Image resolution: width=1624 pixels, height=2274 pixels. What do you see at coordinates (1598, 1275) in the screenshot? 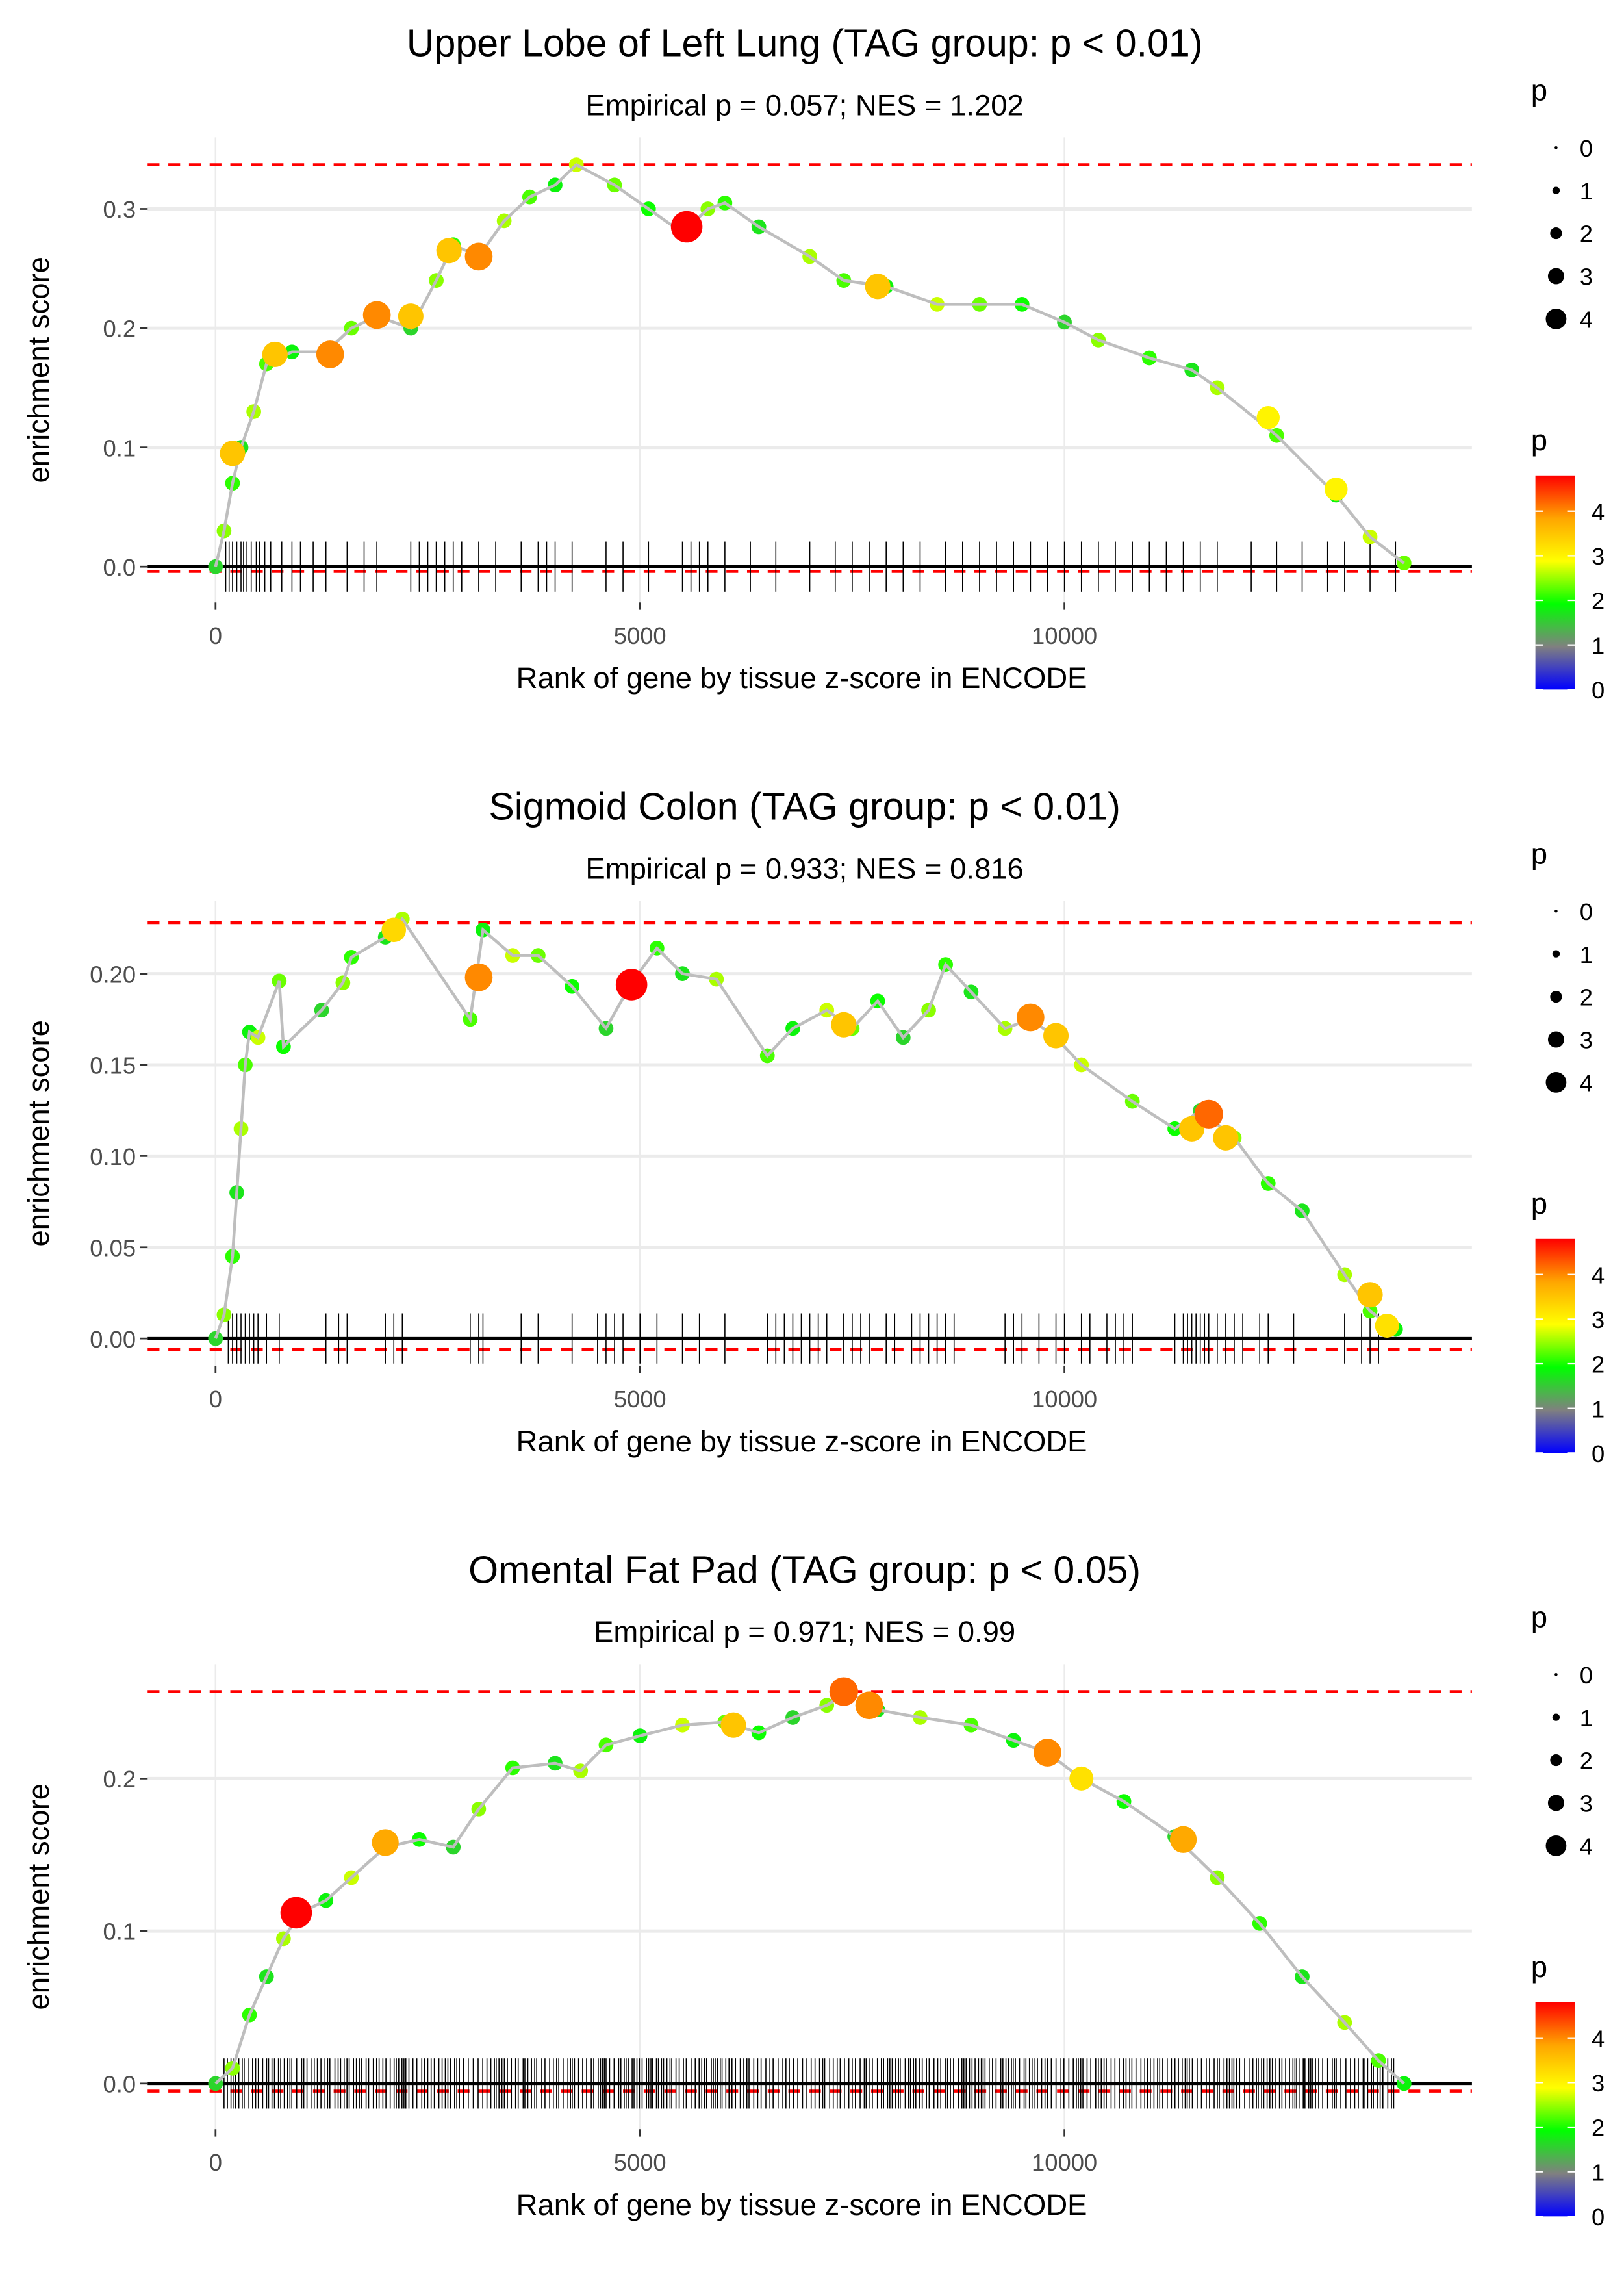
I see `color-legend-label: 4` at bounding box center [1598, 1275].